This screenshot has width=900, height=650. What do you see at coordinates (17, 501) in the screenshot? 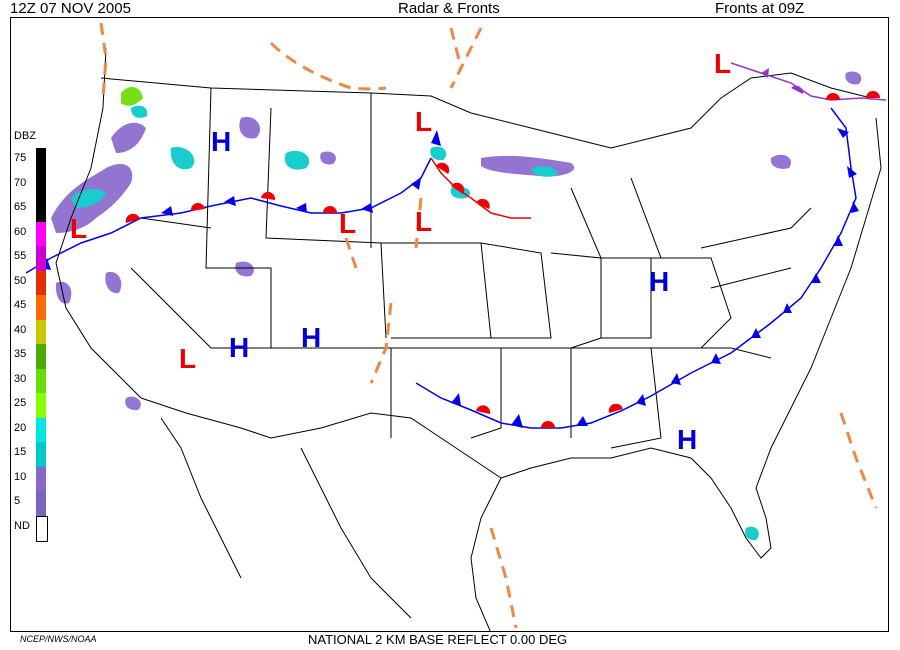
I see `legend-item-label: 5` at bounding box center [17, 501].